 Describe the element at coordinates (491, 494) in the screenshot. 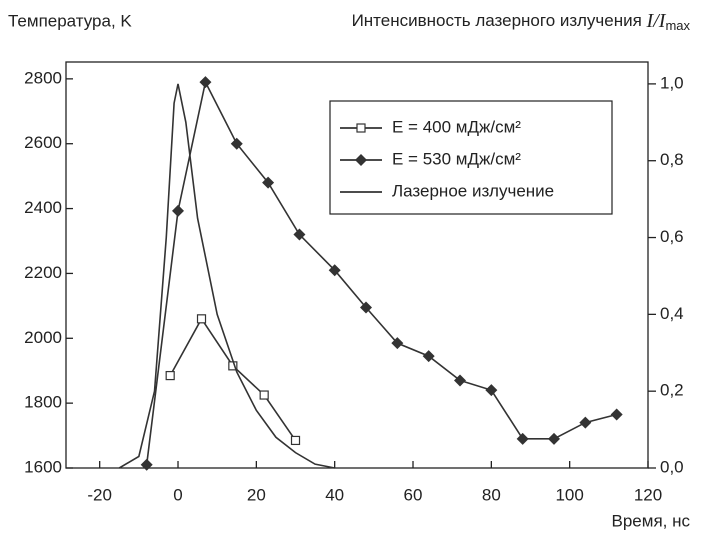

I see `x-tick-label: 80` at that location.